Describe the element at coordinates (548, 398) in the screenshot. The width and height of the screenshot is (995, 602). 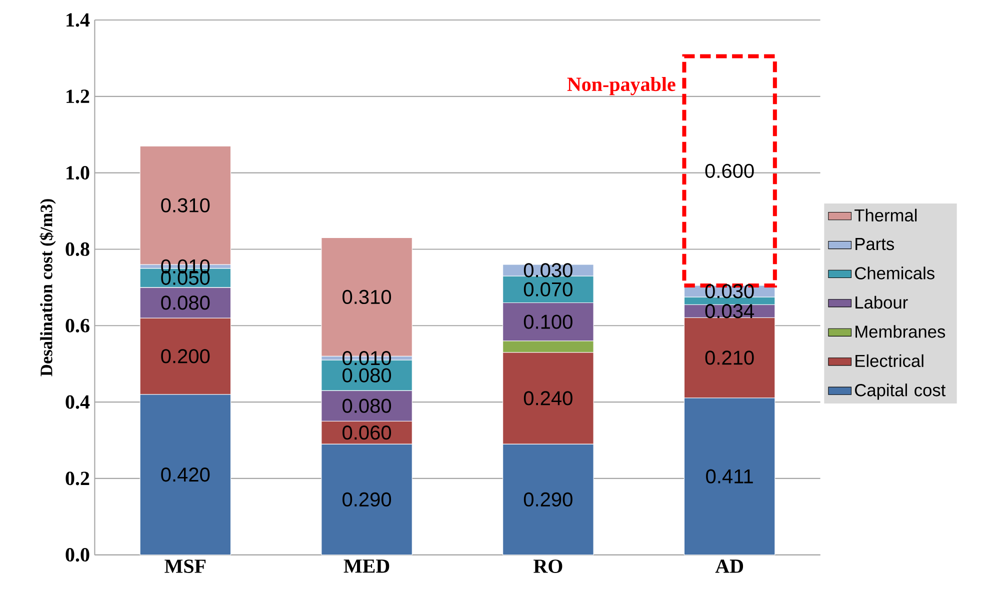
I see `data-label: 0.240` at that location.